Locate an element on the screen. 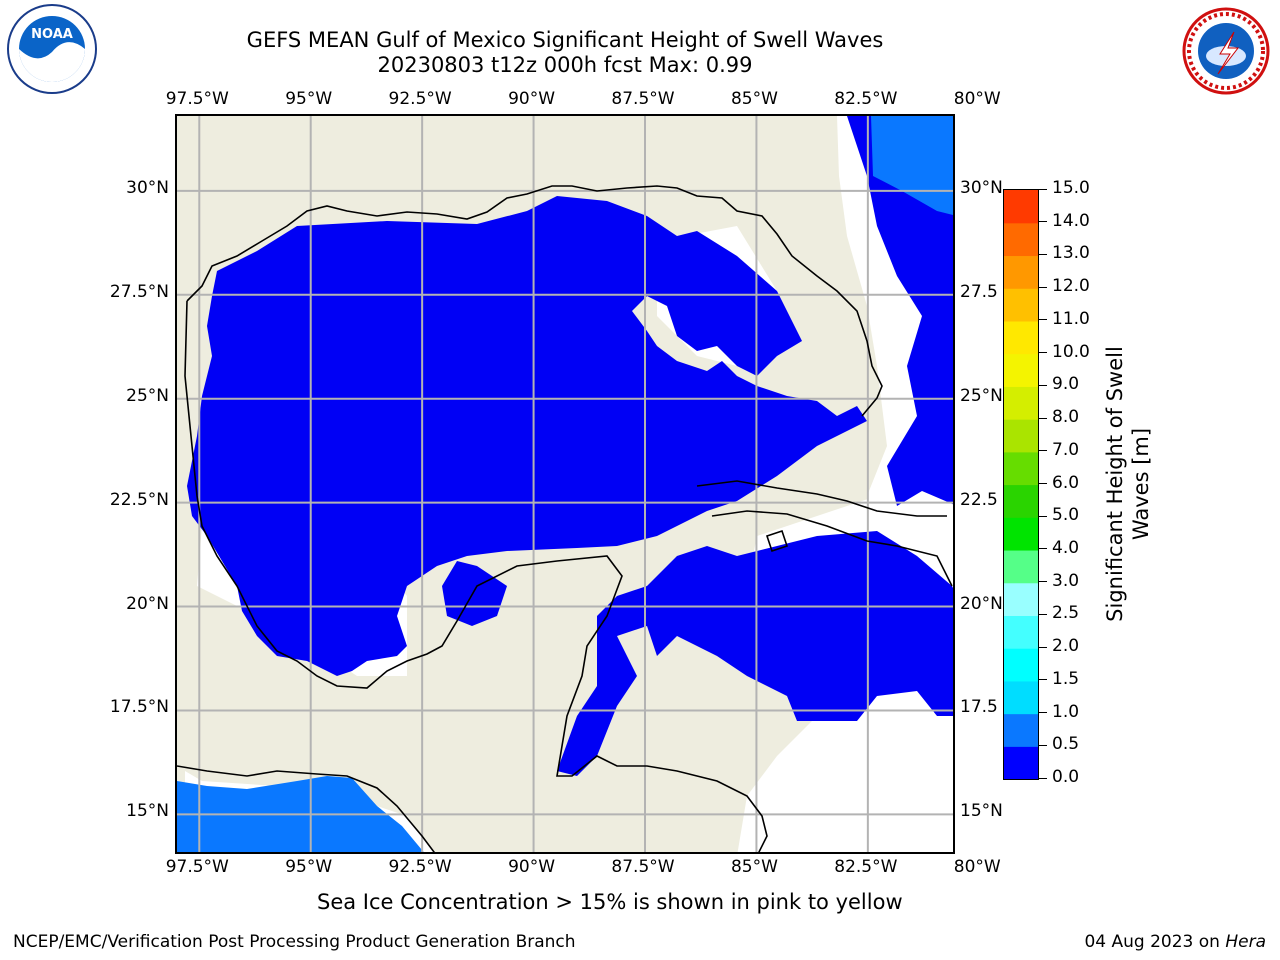 This screenshot has width=1280, height=960. chart-subtitle: 20230803 t12z 000h fcst Max: 0.99 is located at coordinates (565, 65).